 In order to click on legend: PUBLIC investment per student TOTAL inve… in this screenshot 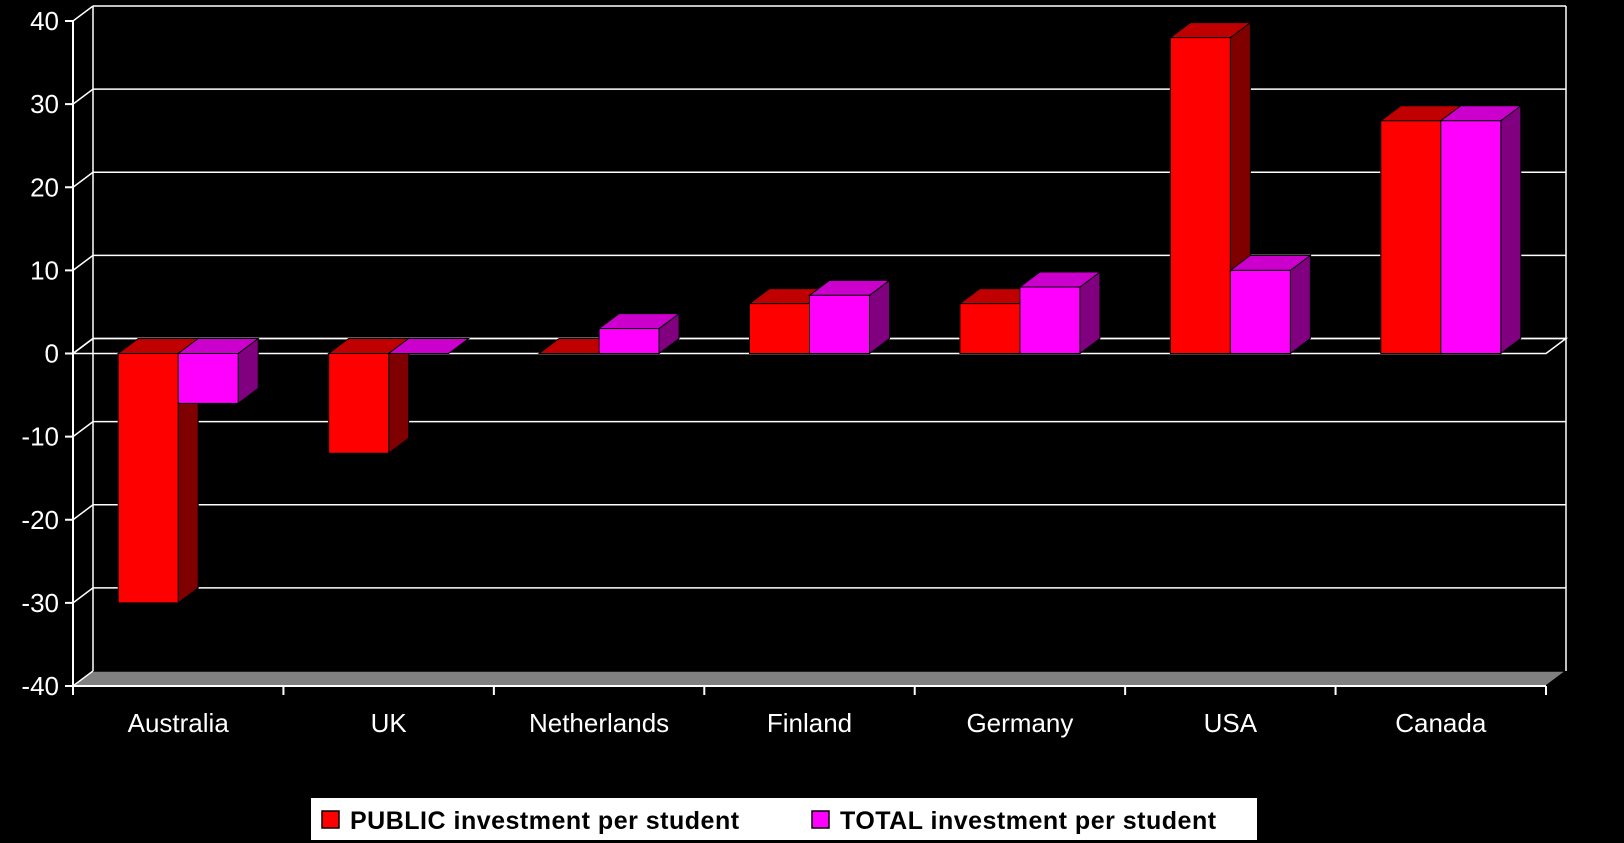, I will do `click(784, 819)`.